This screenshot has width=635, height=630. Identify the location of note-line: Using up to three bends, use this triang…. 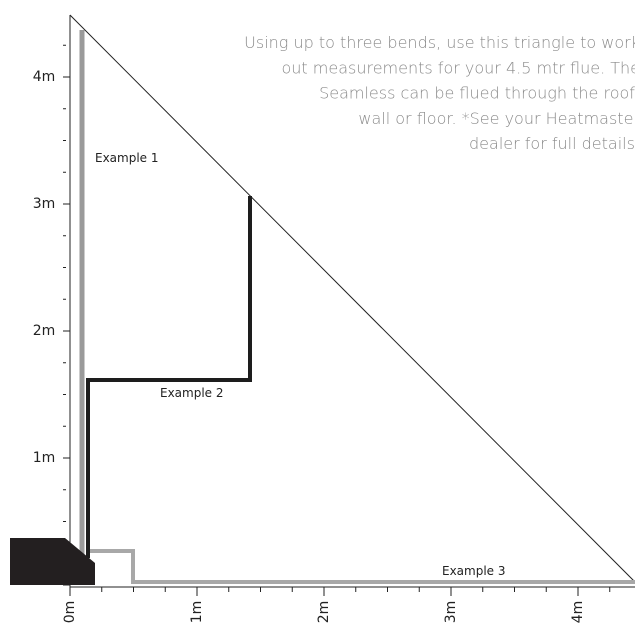
(439, 42).